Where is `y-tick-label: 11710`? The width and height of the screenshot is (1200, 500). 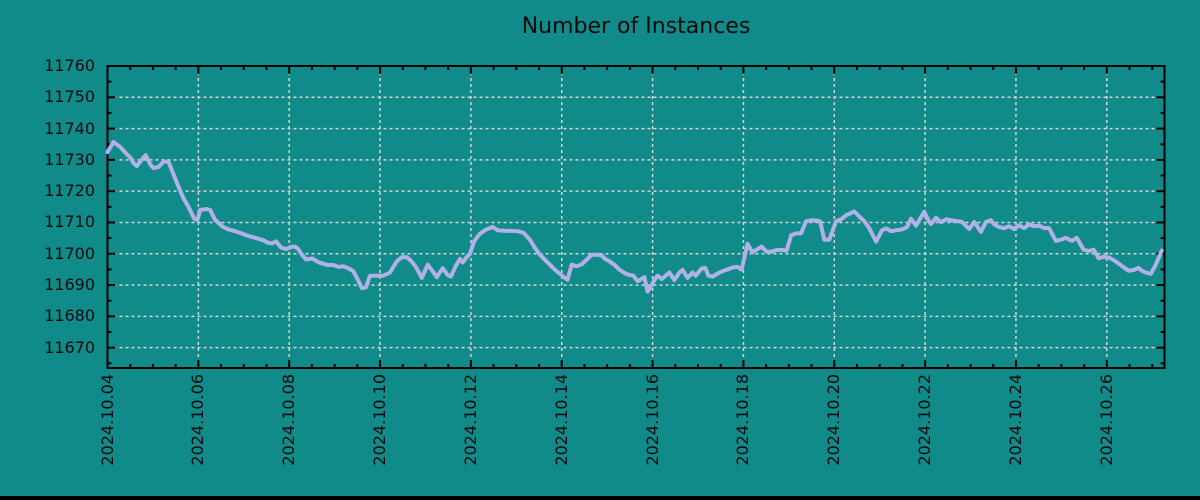 y-tick-label: 11710 is located at coordinates (69, 222).